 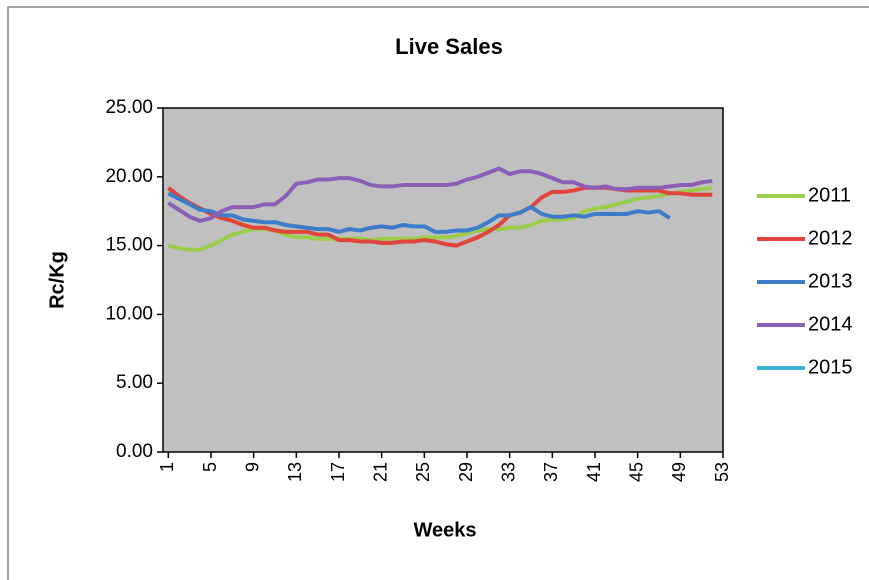 What do you see at coordinates (722, 472) in the screenshot?
I see `x-tick-label: 53` at bounding box center [722, 472].